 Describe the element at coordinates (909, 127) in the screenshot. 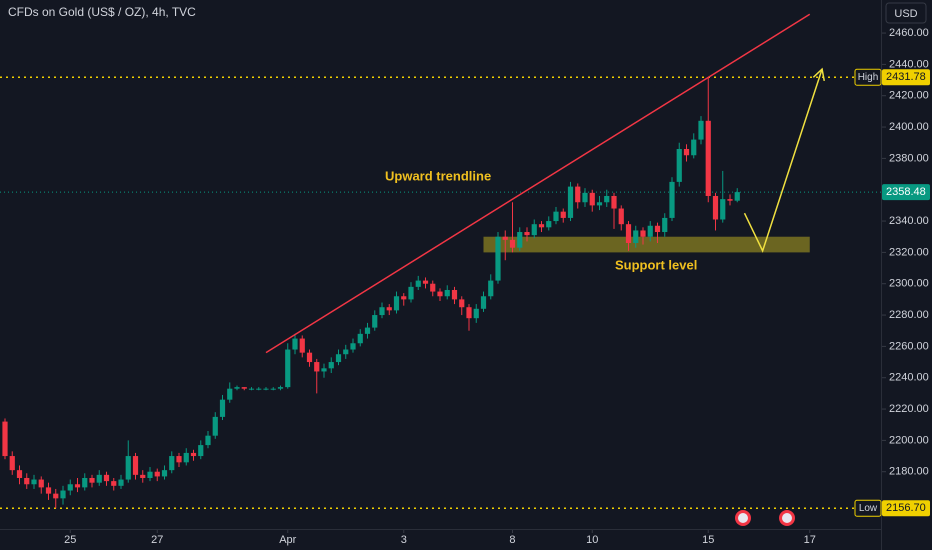

I see `y-tick-label: 2400.00` at that location.